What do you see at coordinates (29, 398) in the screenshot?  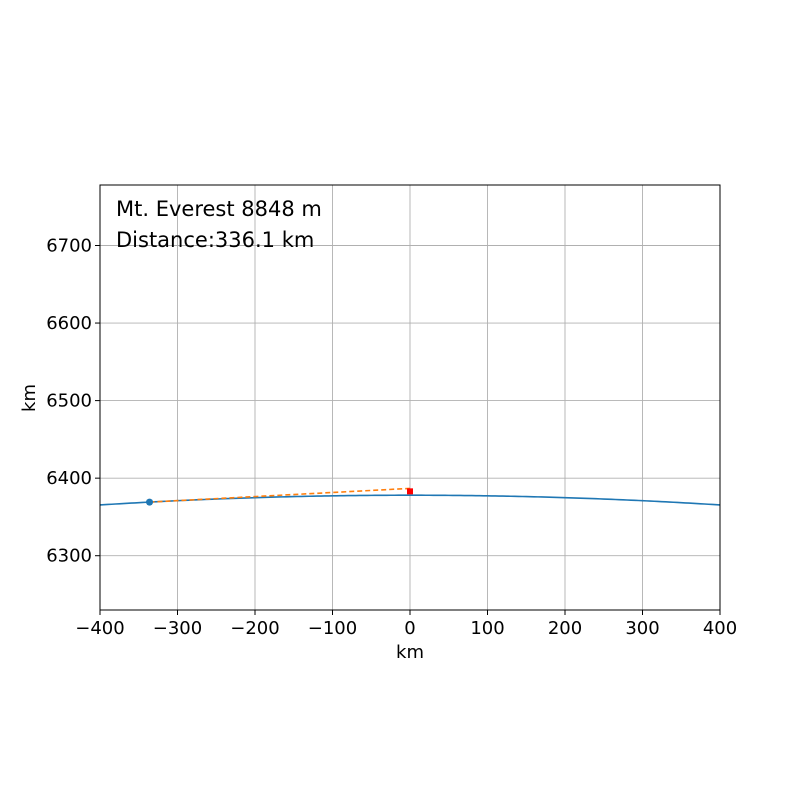 I see `y-axis-label: km` at bounding box center [29, 398].